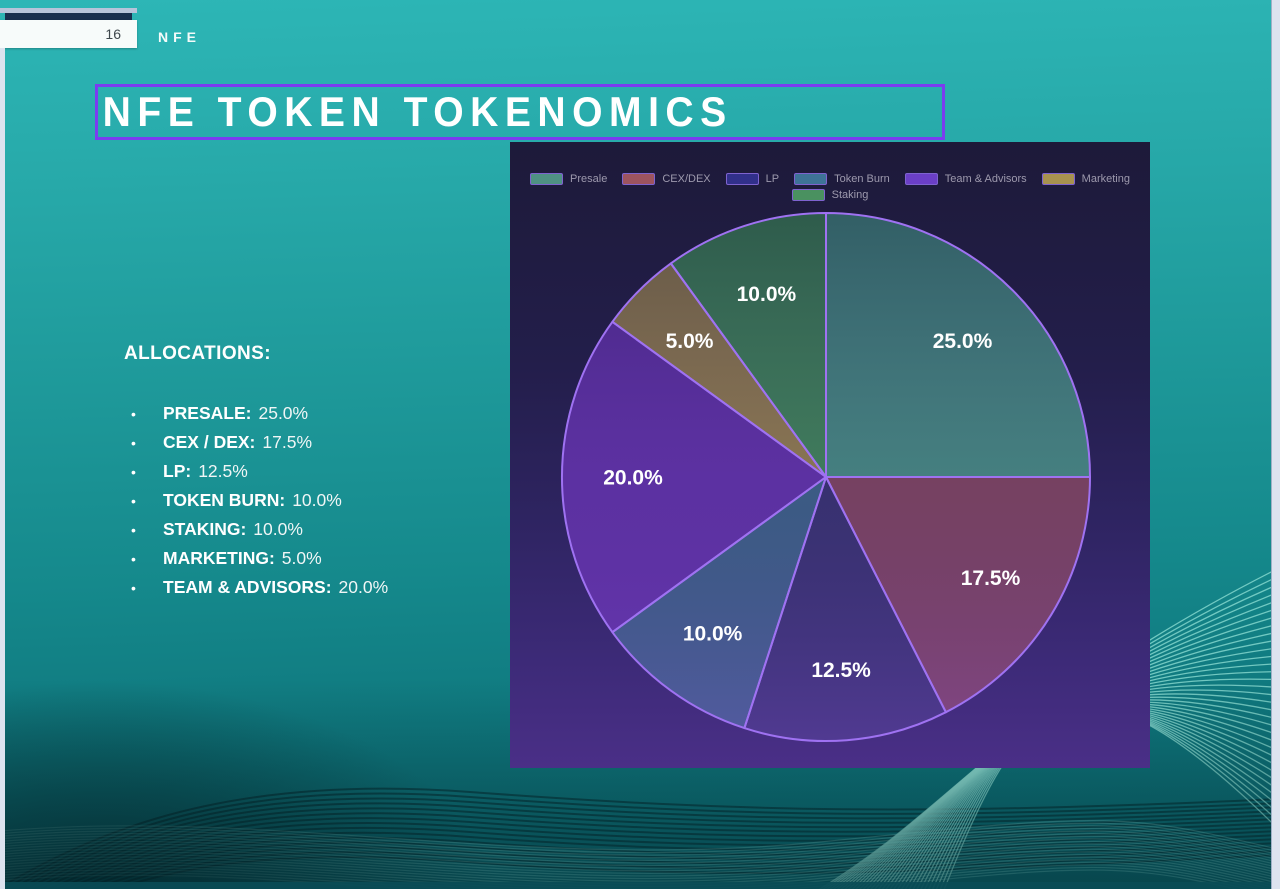 The height and width of the screenshot is (889, 1280). I want to click on legend-item-token-burn: Token Burn, so click(842, 179).